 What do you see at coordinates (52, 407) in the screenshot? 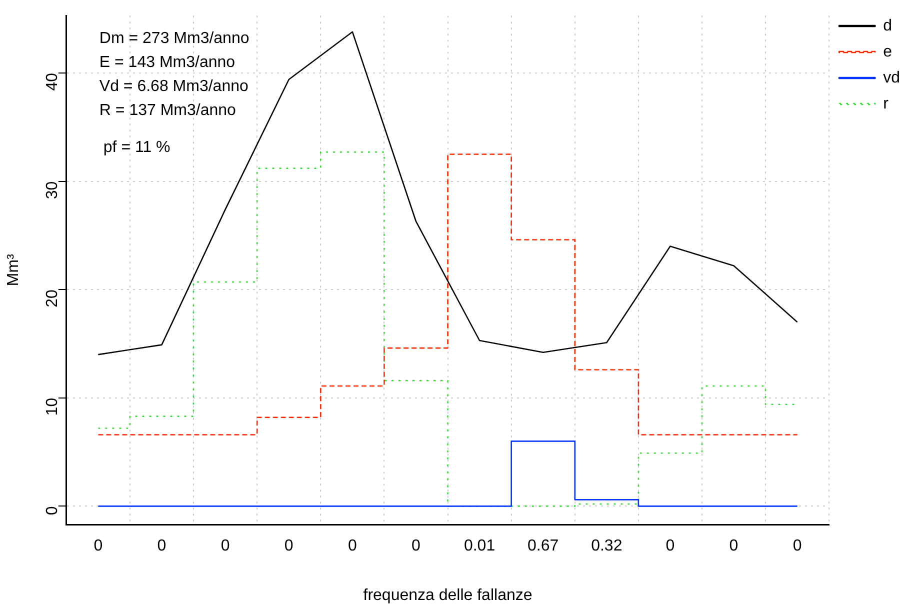
I see `y-tick-label: 10` at bounding box center [52, 407].